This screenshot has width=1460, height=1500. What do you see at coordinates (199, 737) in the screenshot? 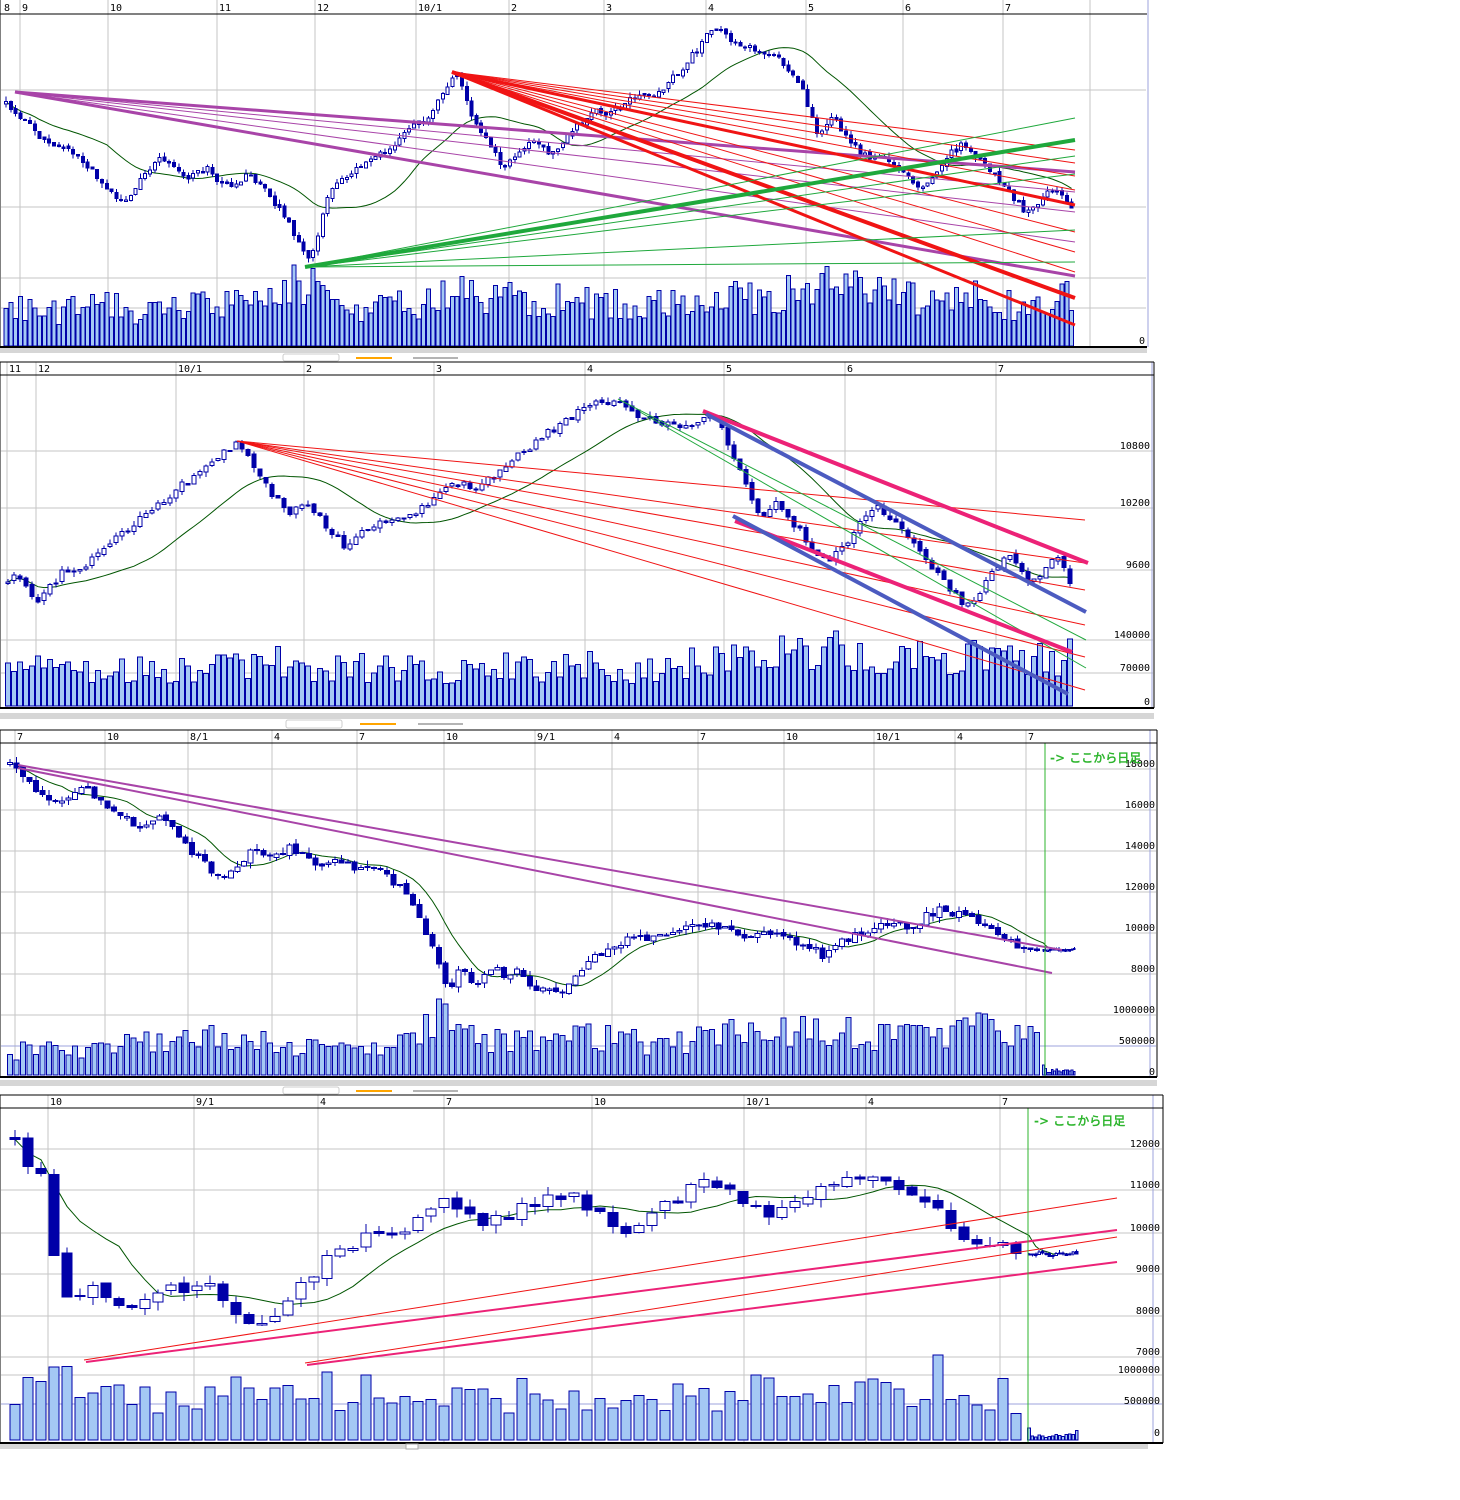
I see `x-axis-label: 8/1` at bounding box center [199, 737].